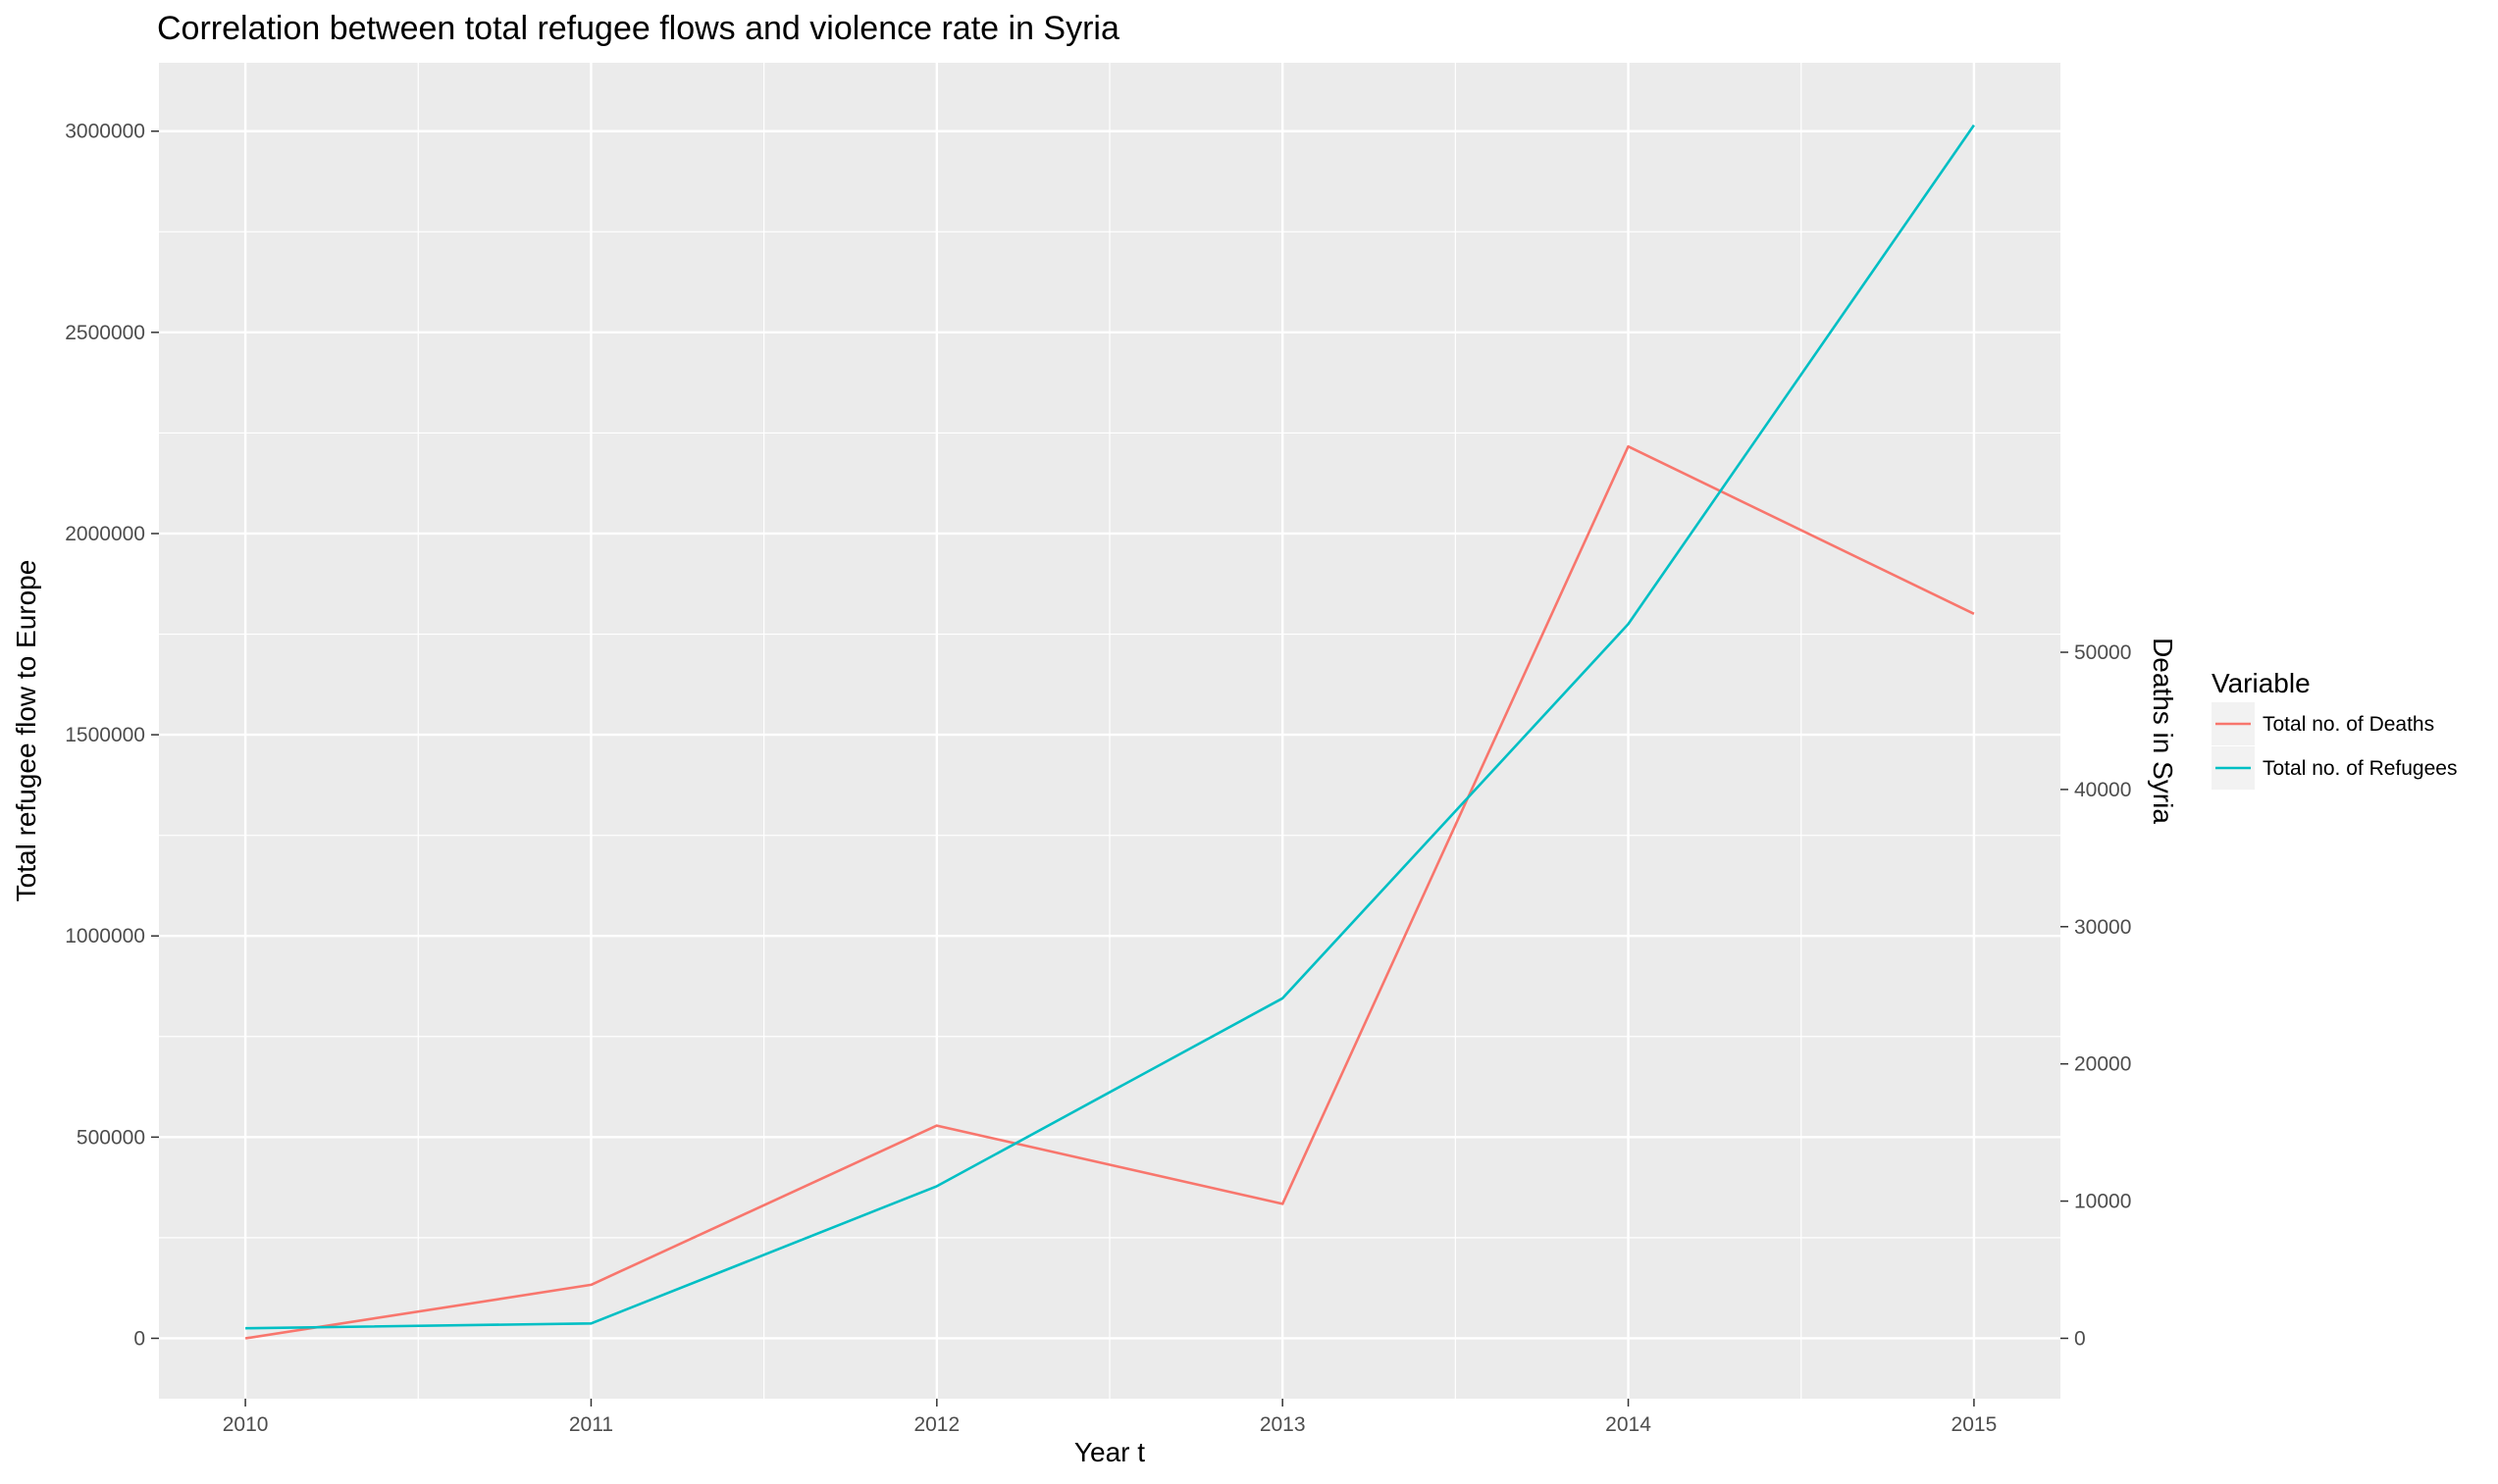 The image size is (2498, 1484). What do you see at coordinates (2102, 652) in the screenshot?
I see `y2-tick-label: 50000` at bounding box center [2102, 652].